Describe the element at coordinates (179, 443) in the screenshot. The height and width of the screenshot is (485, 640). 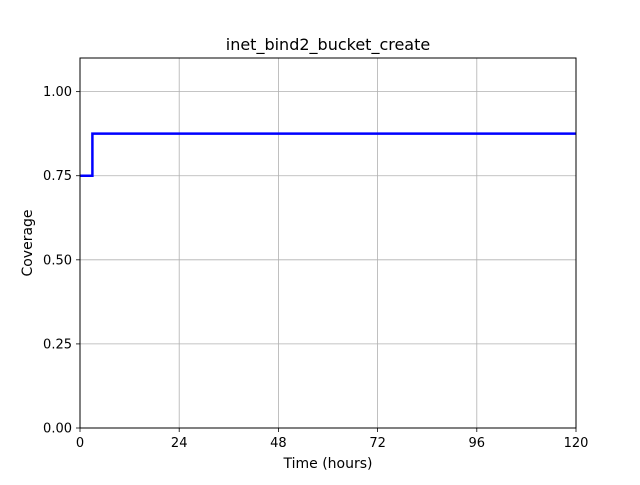
I see `x-tick-label: 24` at that location.